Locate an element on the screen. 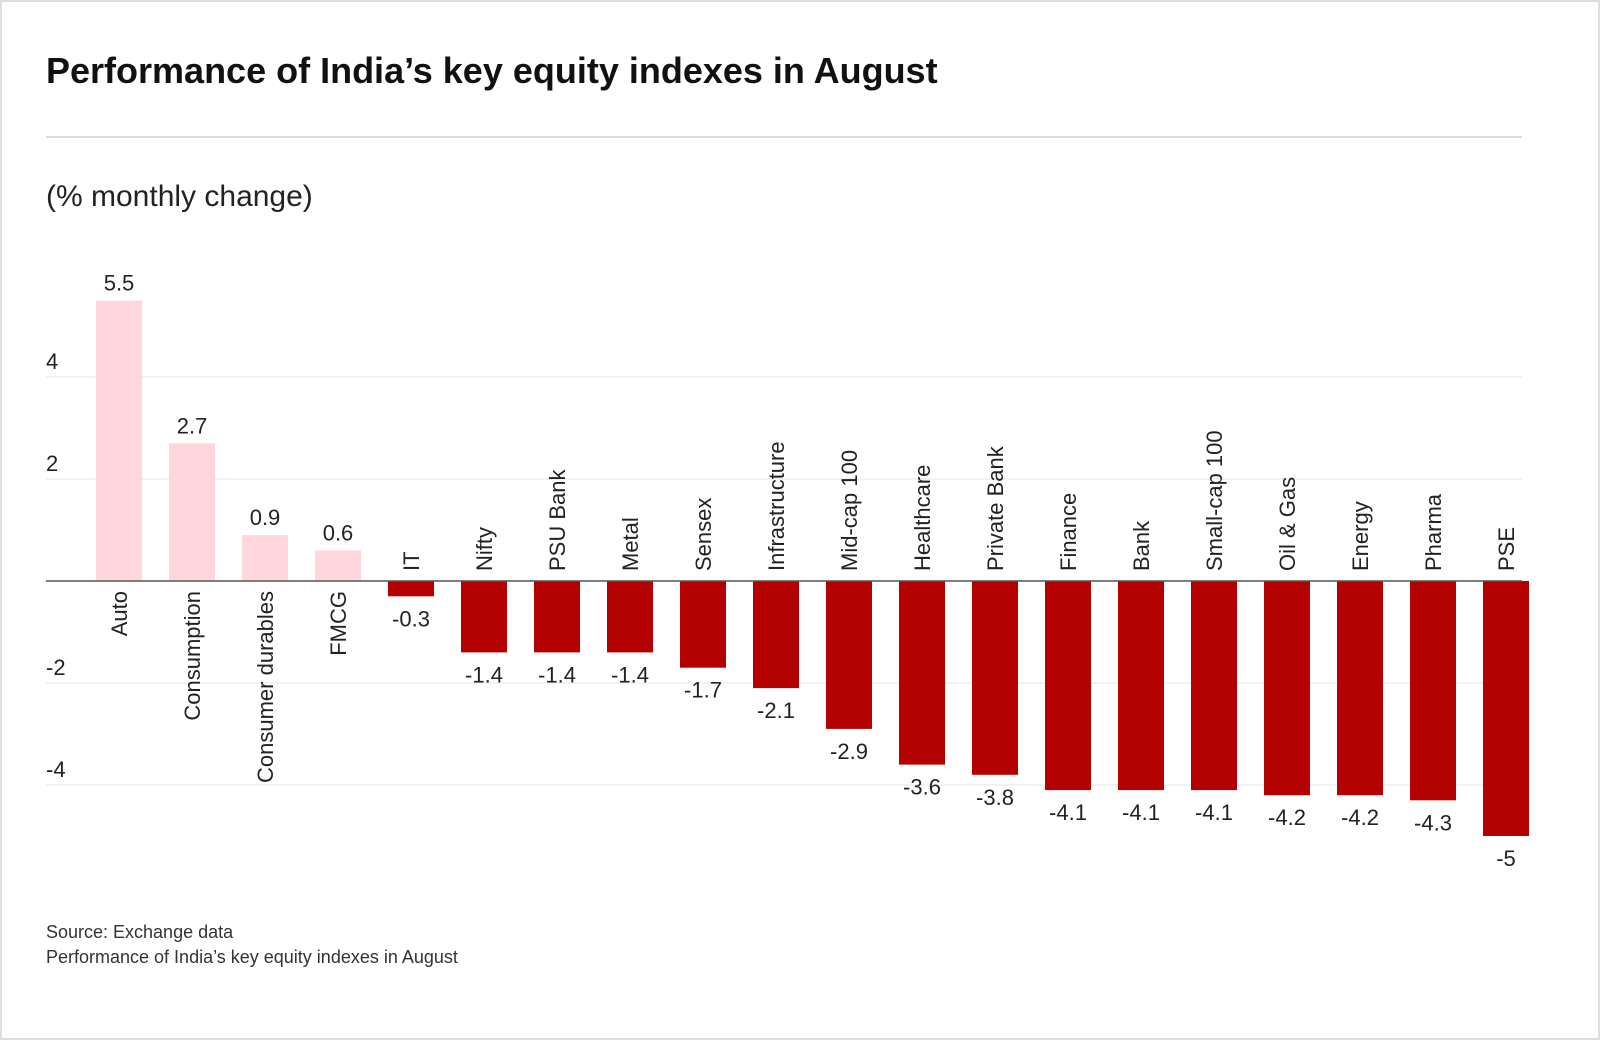 This screenshot has width=1600, height=1040. source-note: Source: Exchange data is located at coordinates (140, 932).